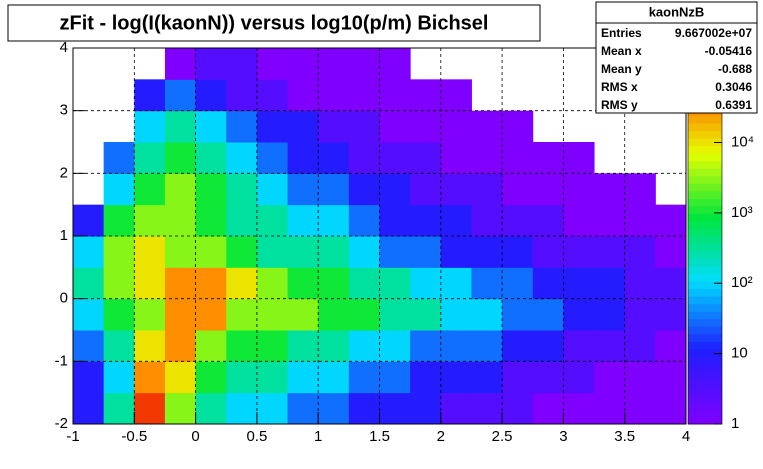 The width and height of the screenshot is (763, 469). What do you see at coordinates (733, 87) in the screenshot?
I see `stats-value: 0.3046` at bounding box center [733, 87].